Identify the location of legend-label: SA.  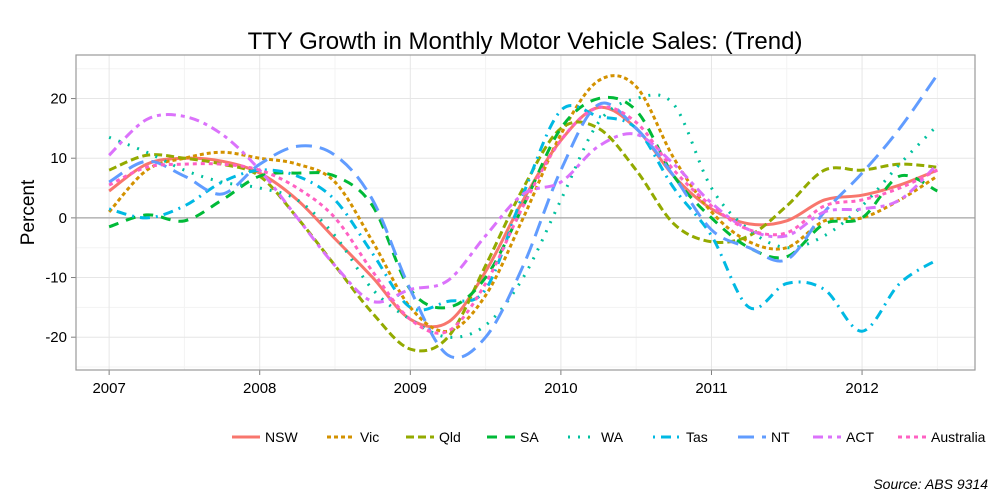
(529, 437).